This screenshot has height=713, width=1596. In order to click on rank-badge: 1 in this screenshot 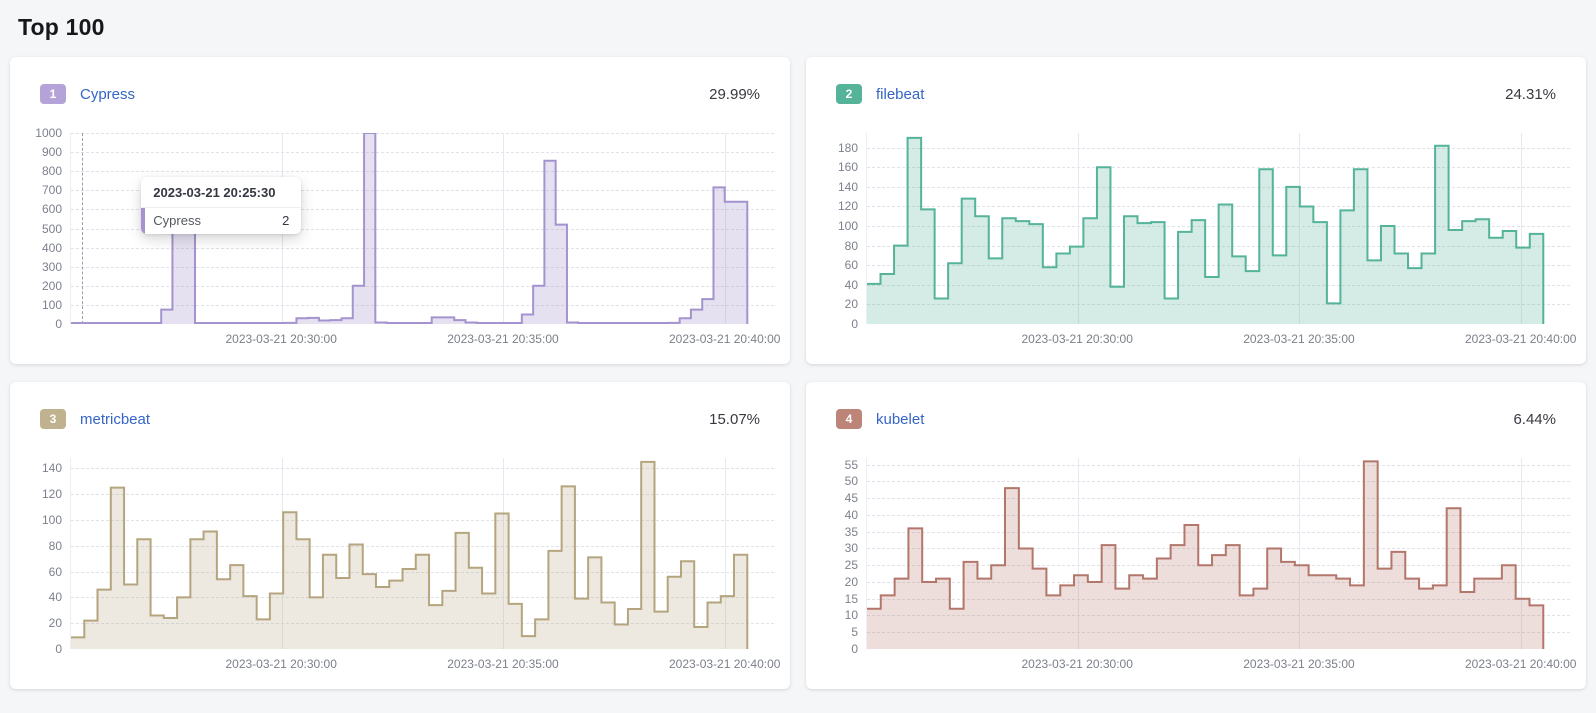, I will do `click(53, 94)`.